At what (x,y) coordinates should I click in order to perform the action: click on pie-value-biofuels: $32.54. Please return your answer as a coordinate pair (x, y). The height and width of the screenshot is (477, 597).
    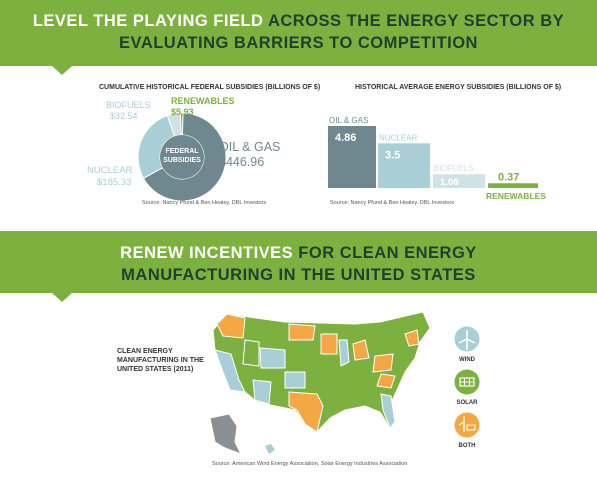
    Looking at the image, I should click on (124, 116).